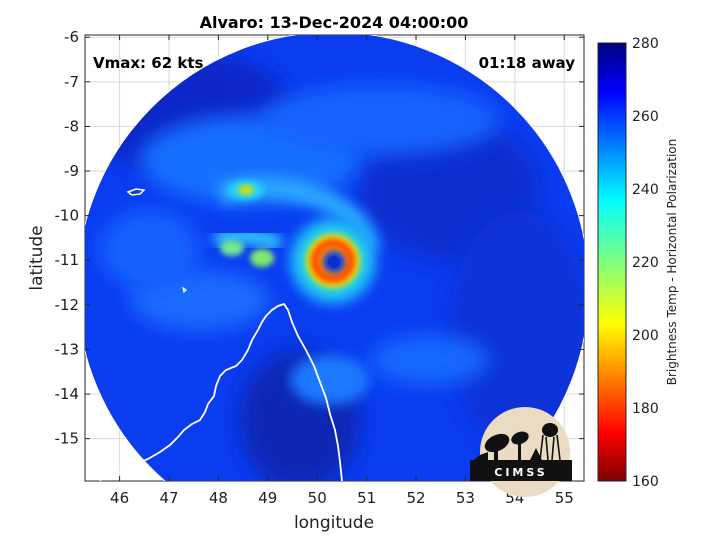 This screenshot has height=540, width=720. What do you see at coordinates (521, 452) in the screenshot?
I see `cimss-logo: CIMSS` at bounding box center [521, 452].